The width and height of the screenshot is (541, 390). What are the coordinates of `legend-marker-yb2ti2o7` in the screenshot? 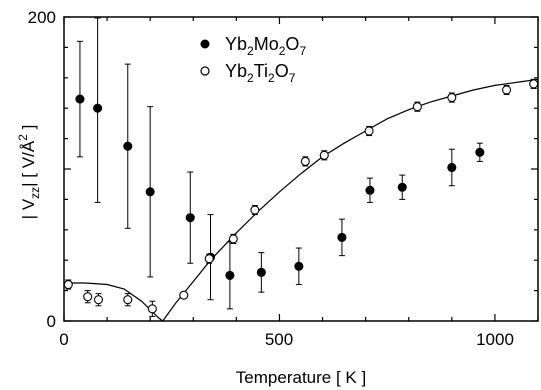 It's located at (205, 71).